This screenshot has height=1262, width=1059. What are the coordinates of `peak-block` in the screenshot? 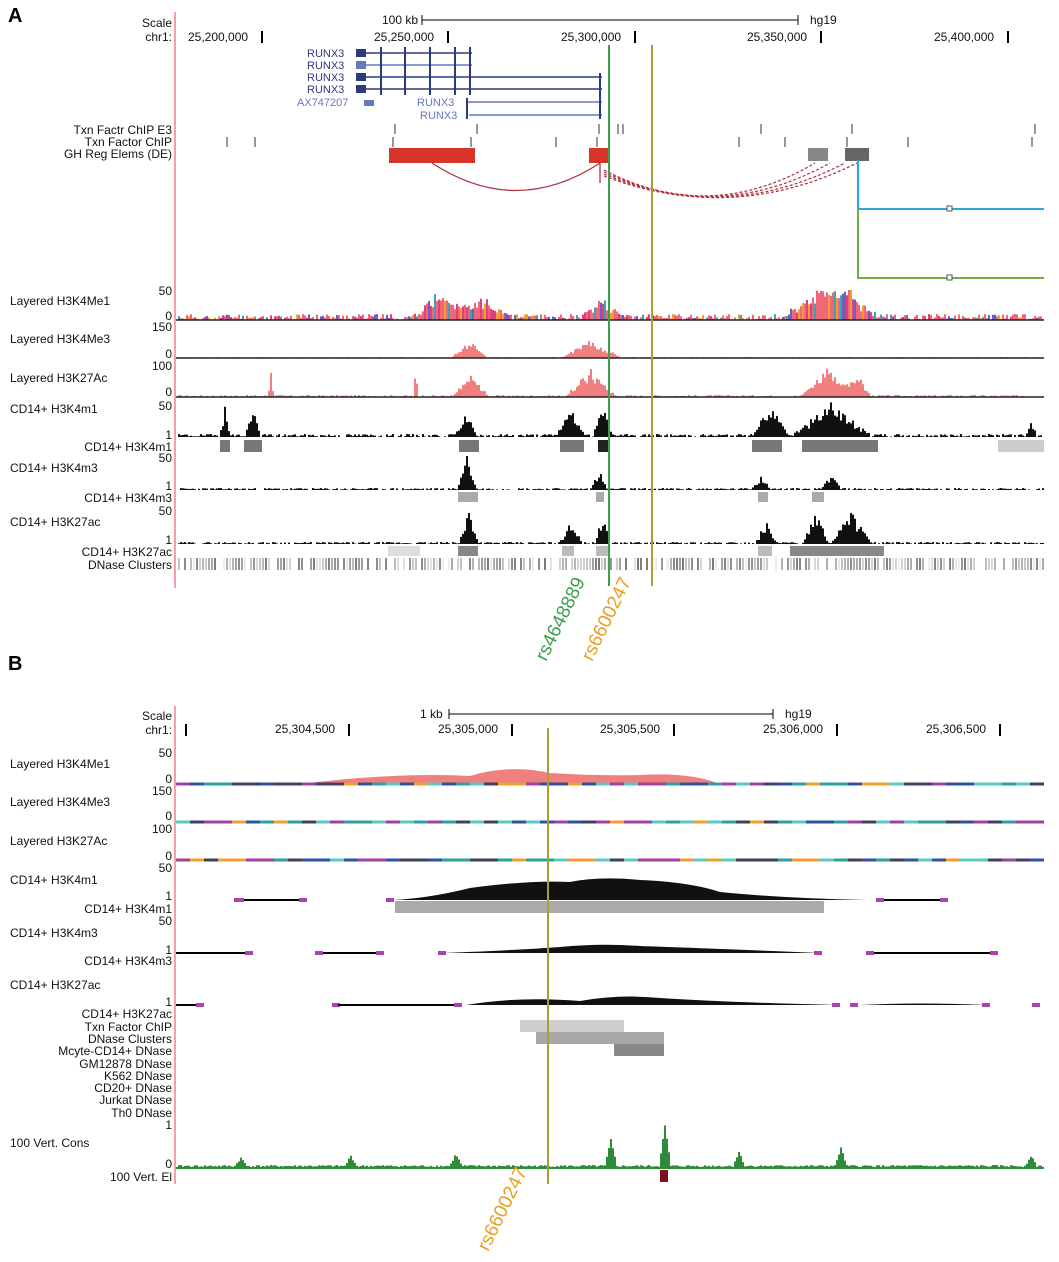 It's located at (840, 446).